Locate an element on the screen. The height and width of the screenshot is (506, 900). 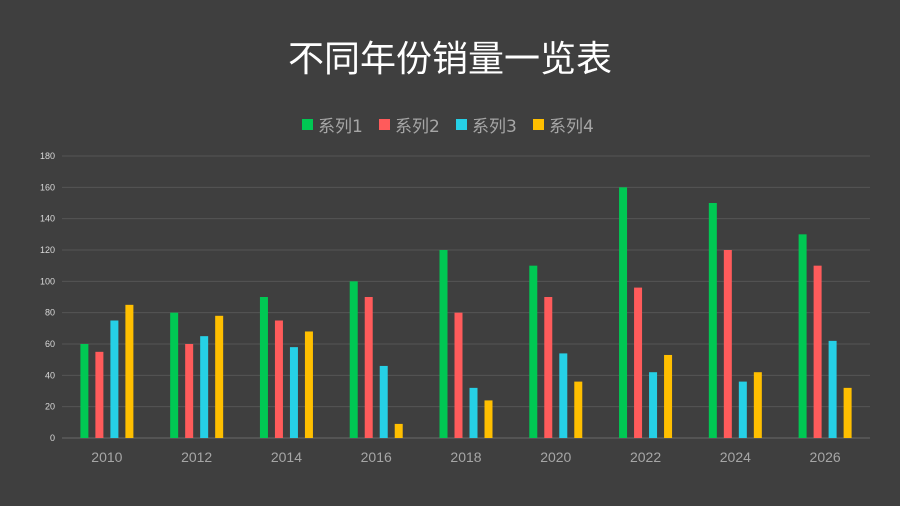
x-tick-label: 2014 is located at coordinates (286, 457).